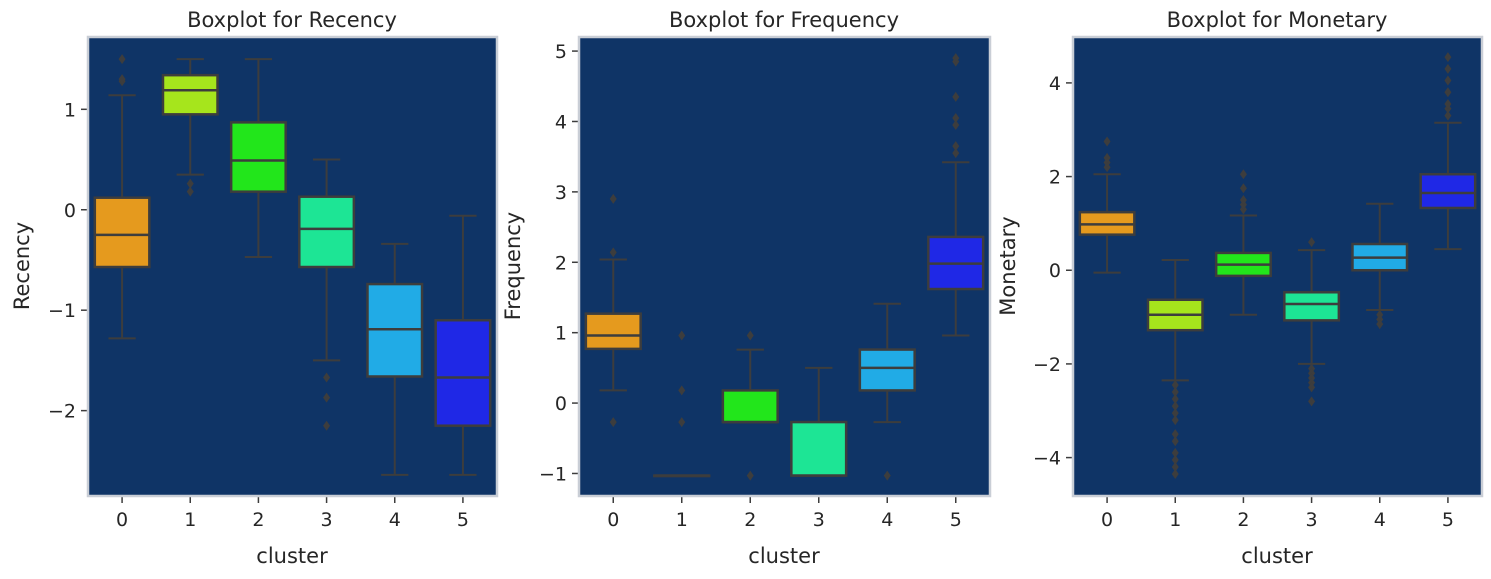 Image resolution: width=1491 pixels, height=579 pixels. I want to click on recency-x-tick-label: 2, so click(258, 520).